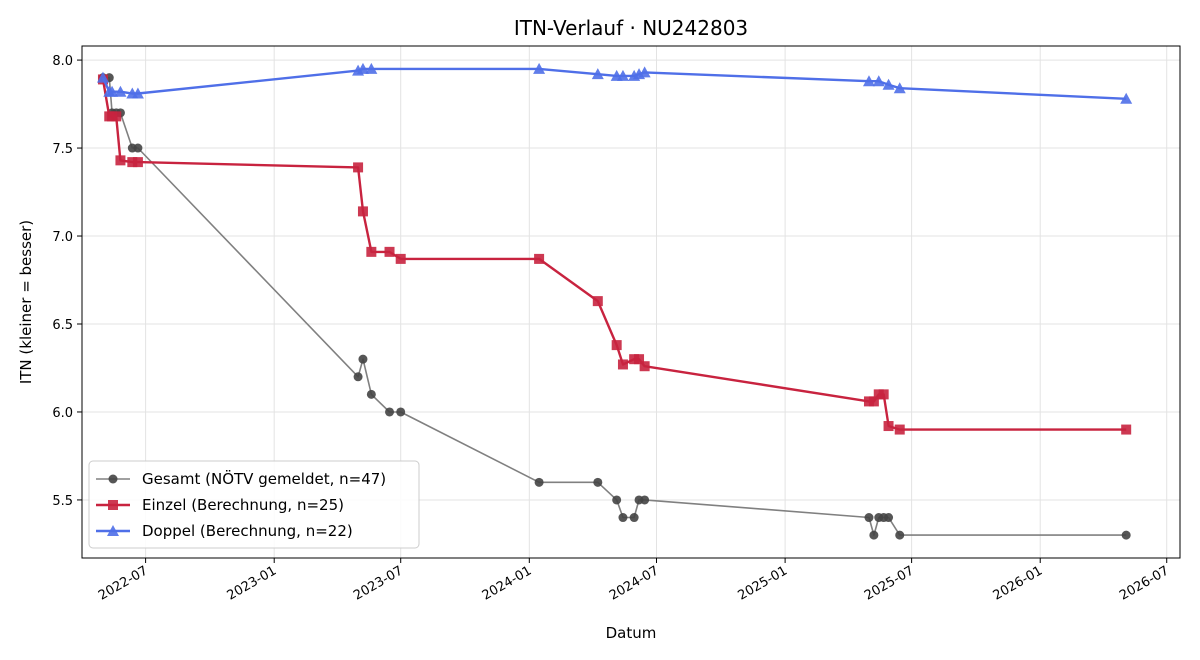  Describe the element at coordinates (247, 531) in the screenshot. I see `legend-label: Doppel (Berechnung, n=22)` at that location.